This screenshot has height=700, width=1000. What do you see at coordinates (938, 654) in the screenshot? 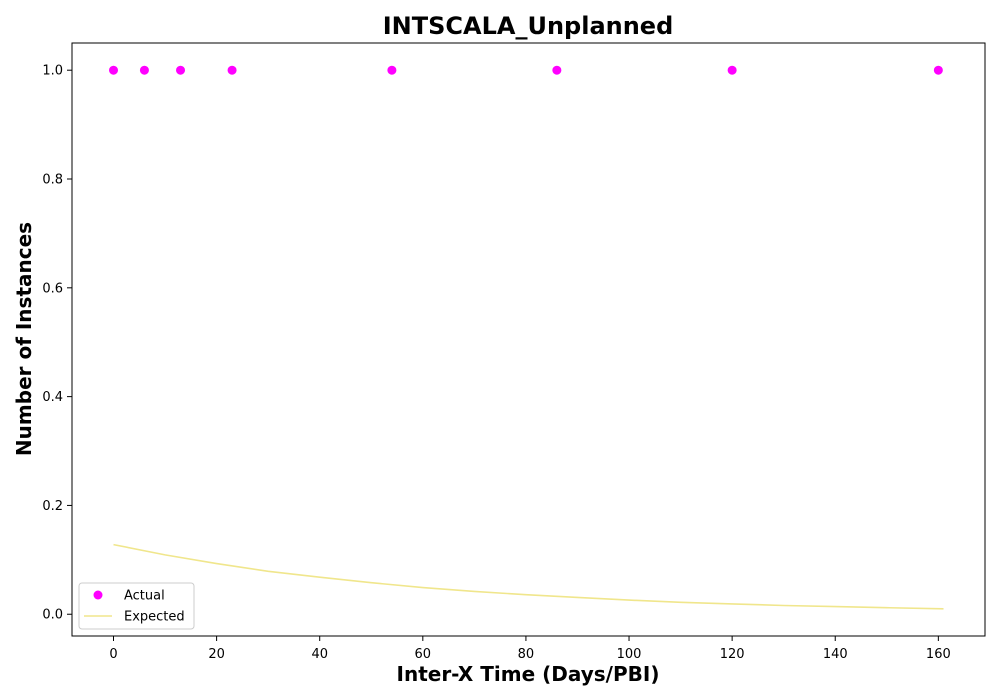
I see `x-tick-label: 160` at bounding box center [938, 654].